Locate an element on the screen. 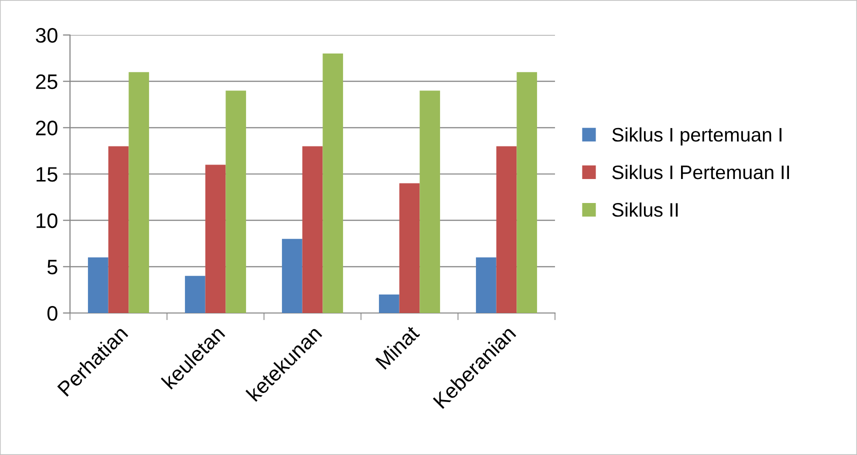  legend-label: Siklus I Pertemuan II is located at coordinates (700, 172).